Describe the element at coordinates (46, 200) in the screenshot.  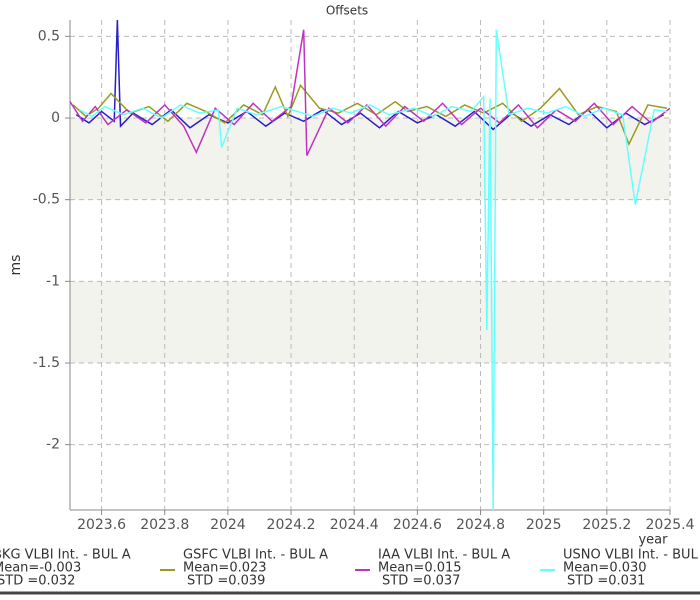
I see `y-tick-label: -0.5` at that location.